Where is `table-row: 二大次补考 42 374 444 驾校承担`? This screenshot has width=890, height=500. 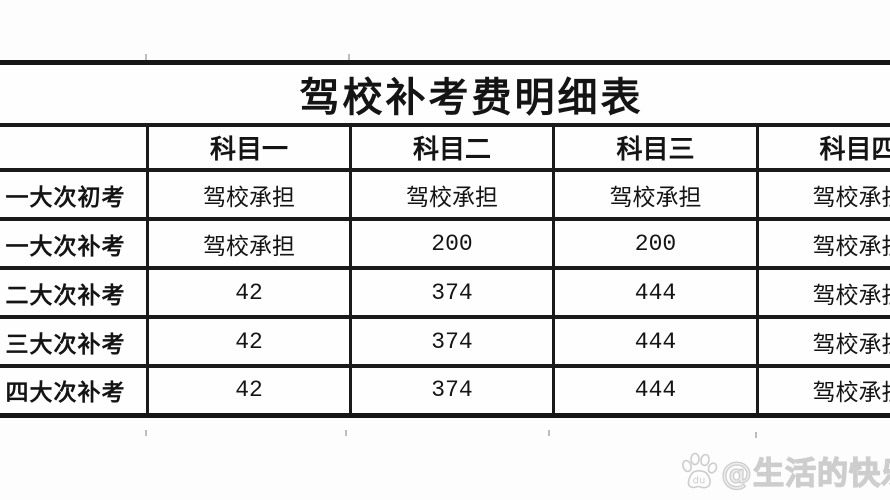
table-row: 二大次补考 42 374 444 驾校承担 is located at coordinates (445, 292).